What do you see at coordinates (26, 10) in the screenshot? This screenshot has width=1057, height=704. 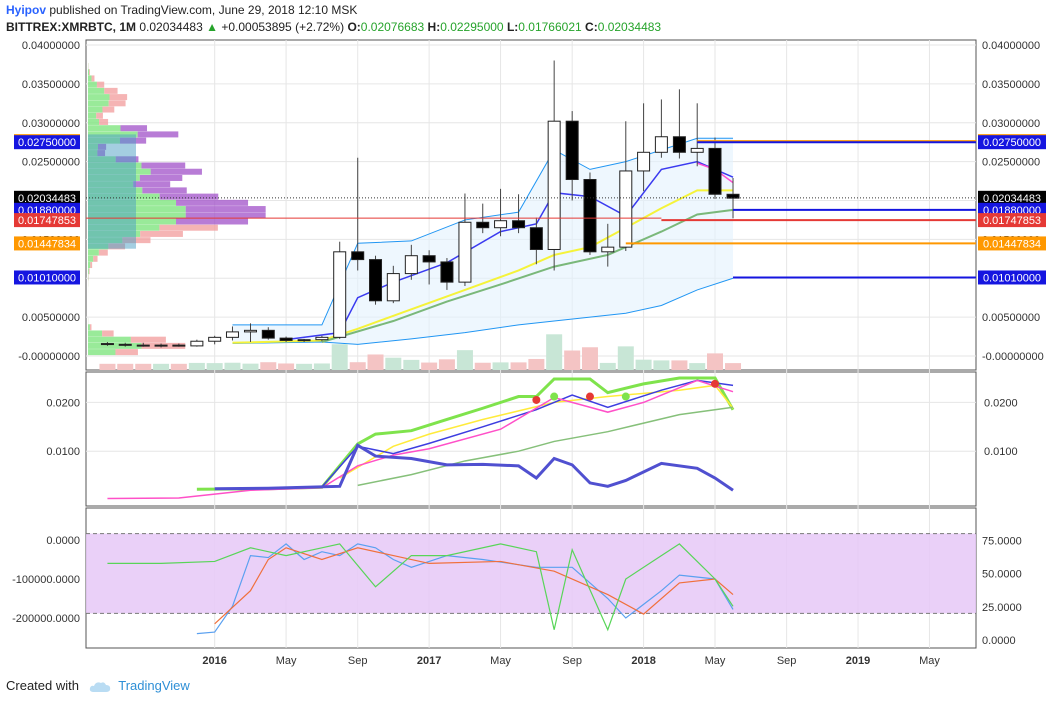 I see `publisher-name: Hyipov` at bounding box center [26, 10].